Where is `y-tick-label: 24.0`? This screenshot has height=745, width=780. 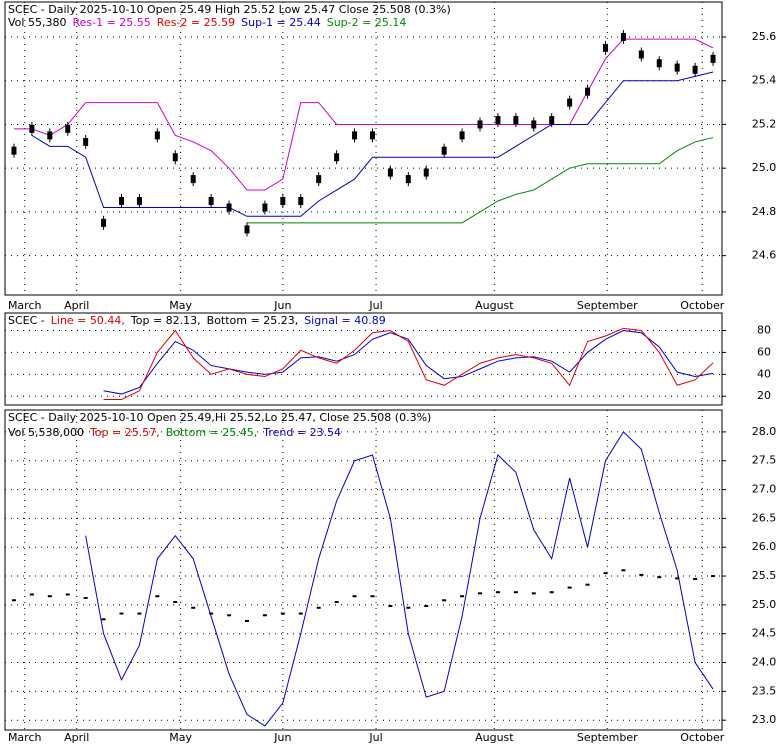
y-tick-label: 24.0 is located at coordinates (764, 662).